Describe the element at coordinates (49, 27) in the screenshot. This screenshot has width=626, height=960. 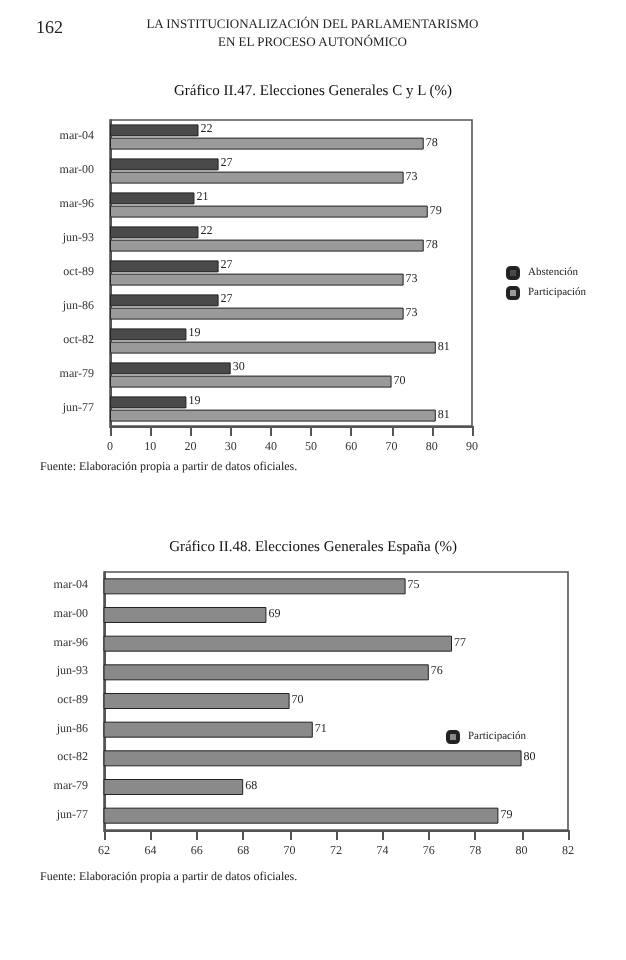
I see `text: 162` at that location.